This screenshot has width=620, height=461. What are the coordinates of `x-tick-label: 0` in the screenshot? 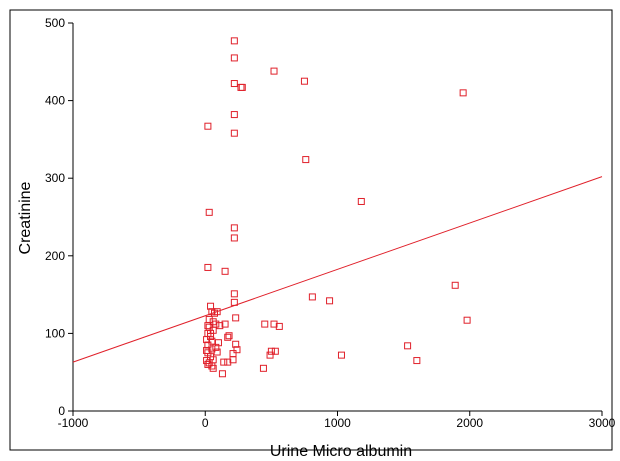 It's located at (205, 423).